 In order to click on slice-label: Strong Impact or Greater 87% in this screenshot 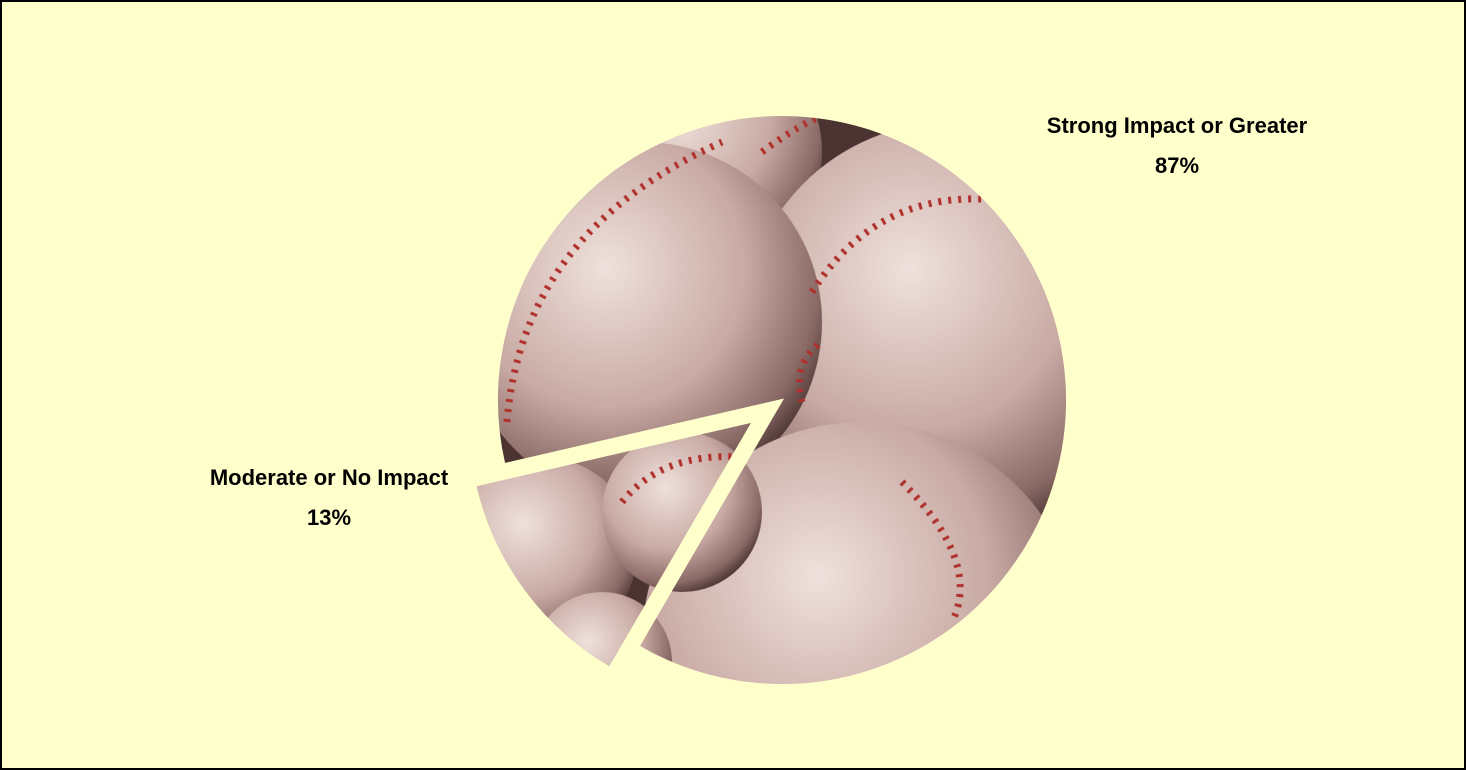, I will do `click(1177, 146)`.